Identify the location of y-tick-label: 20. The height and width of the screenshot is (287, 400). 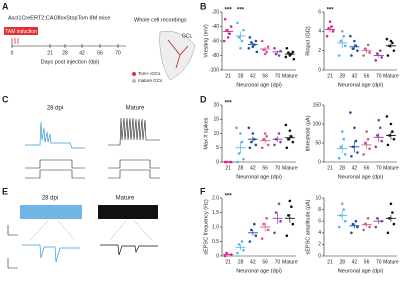
(216, 105).